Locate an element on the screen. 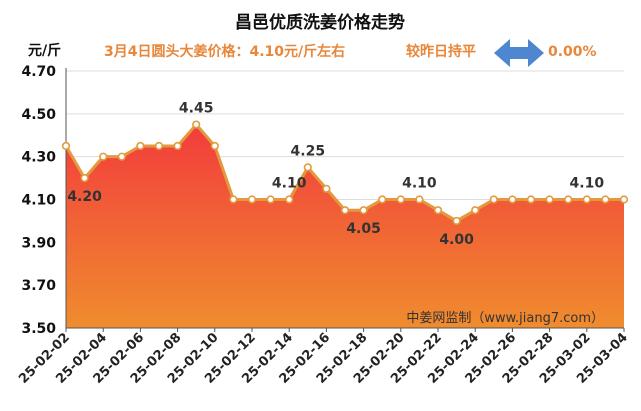 This screenshot has height=411, width=641. y-tick-label: 3.90 is located at coordinates (38, 243).